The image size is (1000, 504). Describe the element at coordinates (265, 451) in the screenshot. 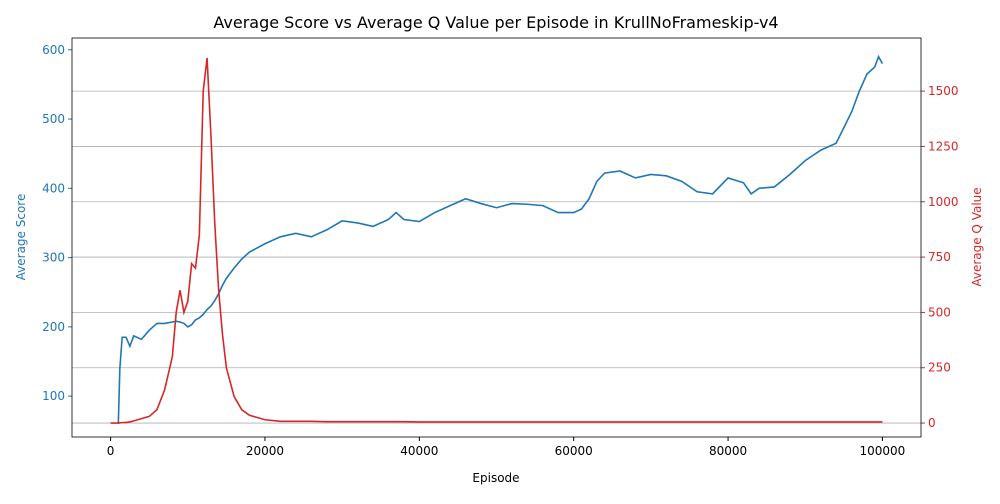

I see `x-tick-label: 20000` at that location.